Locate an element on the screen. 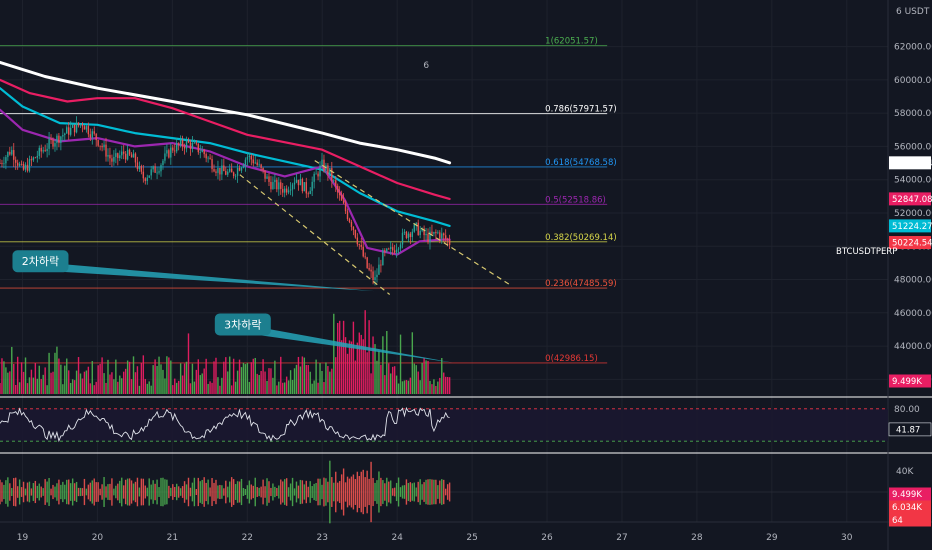  bottom-indicator-pane is located at coordinates (444, 492).